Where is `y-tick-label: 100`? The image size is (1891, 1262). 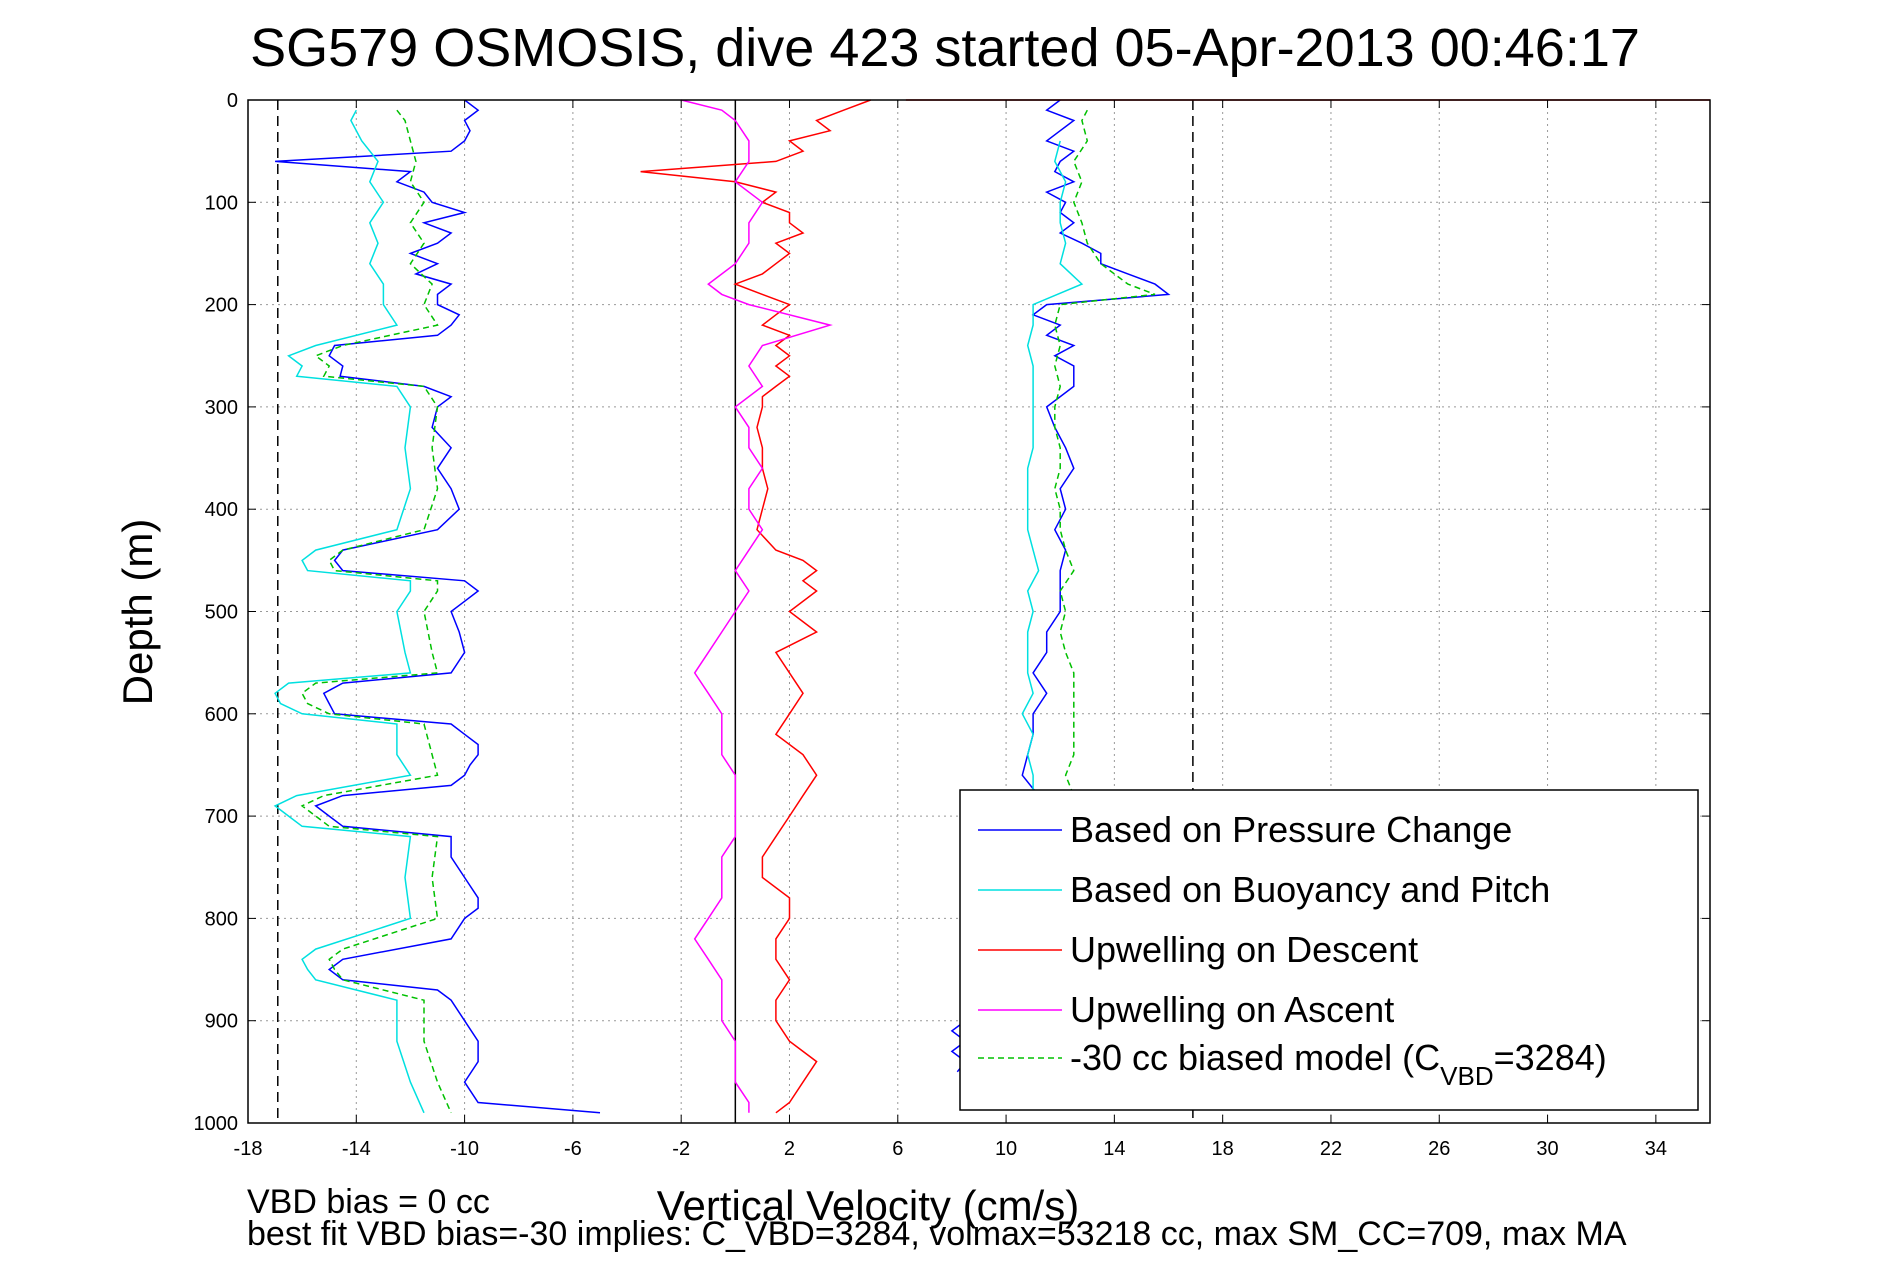
y-tick-label: 100 is located at coordinates (221, 203).